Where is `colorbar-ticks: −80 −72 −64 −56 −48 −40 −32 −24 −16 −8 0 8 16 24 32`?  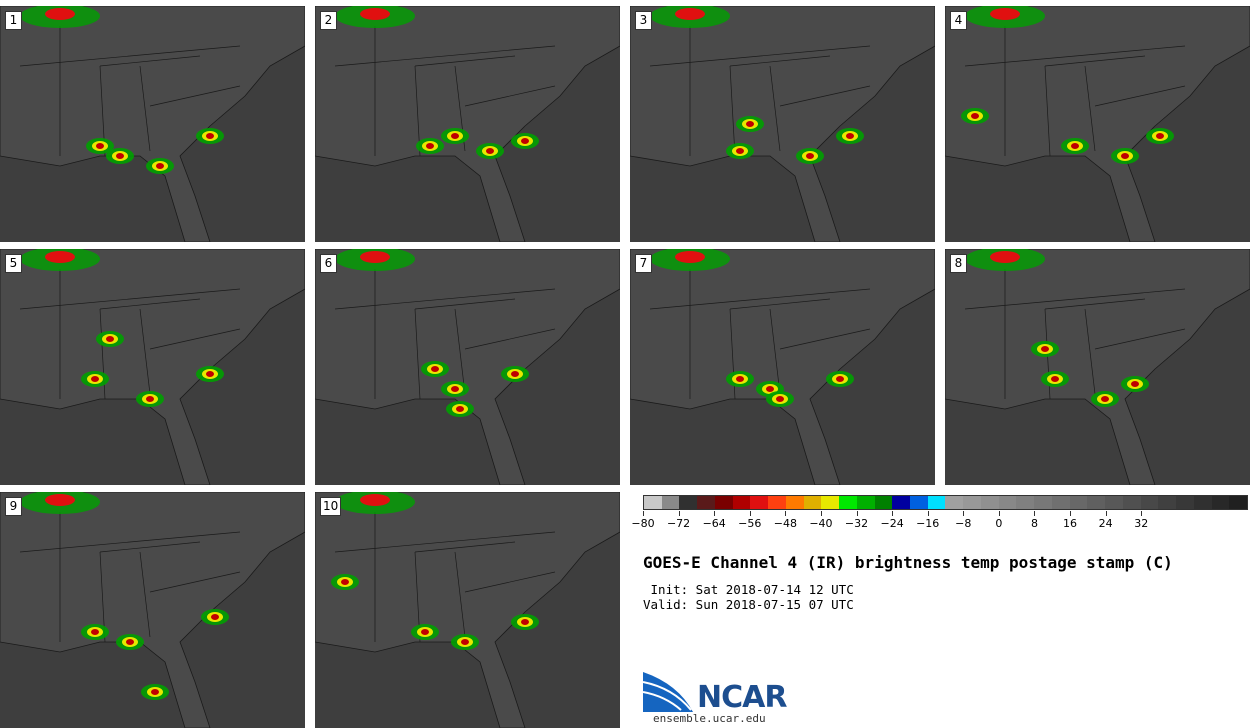
colorbar-ticks: −80 −72 −64 −56 −48 −40 −32 −24 −16 −8 0 8 16 24 32 is located at coordinates (939, 521).